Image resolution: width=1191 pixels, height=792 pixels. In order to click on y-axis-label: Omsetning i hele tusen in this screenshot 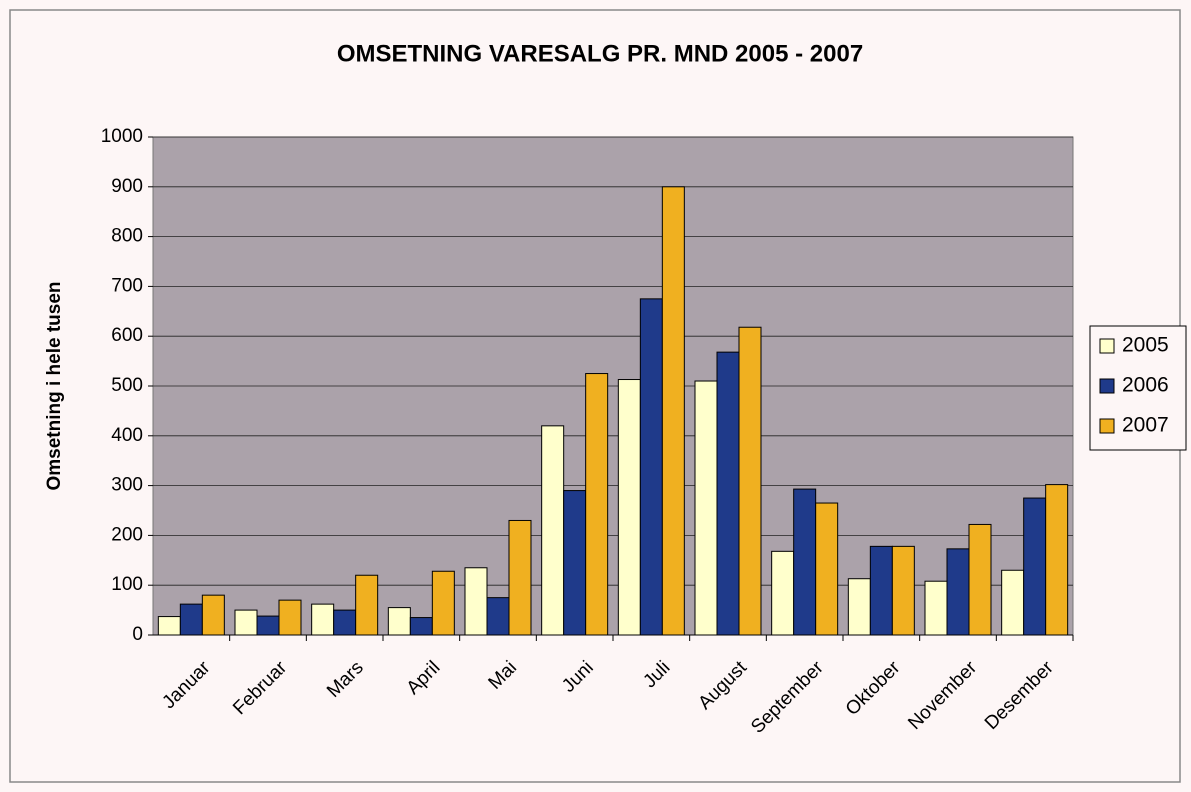, I will do `click(54, 385)`.